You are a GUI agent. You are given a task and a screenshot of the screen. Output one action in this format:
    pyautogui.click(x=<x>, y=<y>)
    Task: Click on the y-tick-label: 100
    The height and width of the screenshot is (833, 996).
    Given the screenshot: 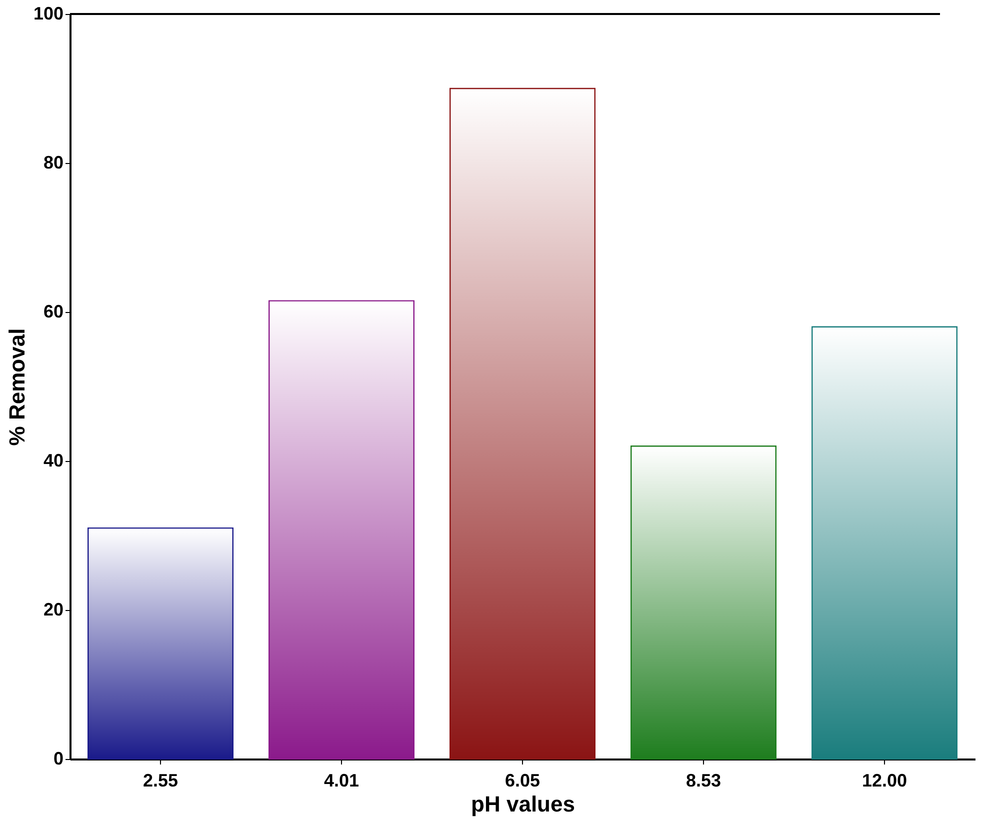 What is the action you would take?
    pyautogui.click(x=48, y=14)
    